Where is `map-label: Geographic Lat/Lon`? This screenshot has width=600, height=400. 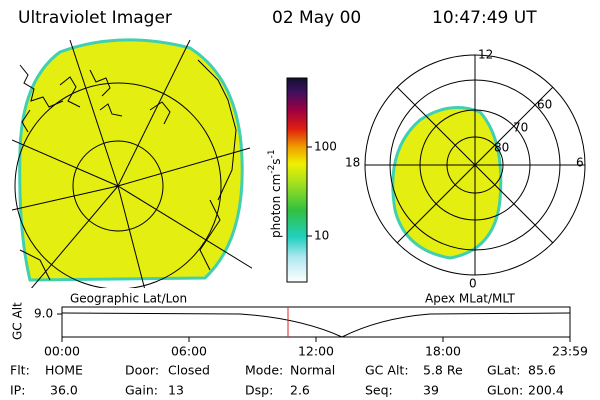 map-label: Geographic Lat/Lon is located at coordinates (128, 299).